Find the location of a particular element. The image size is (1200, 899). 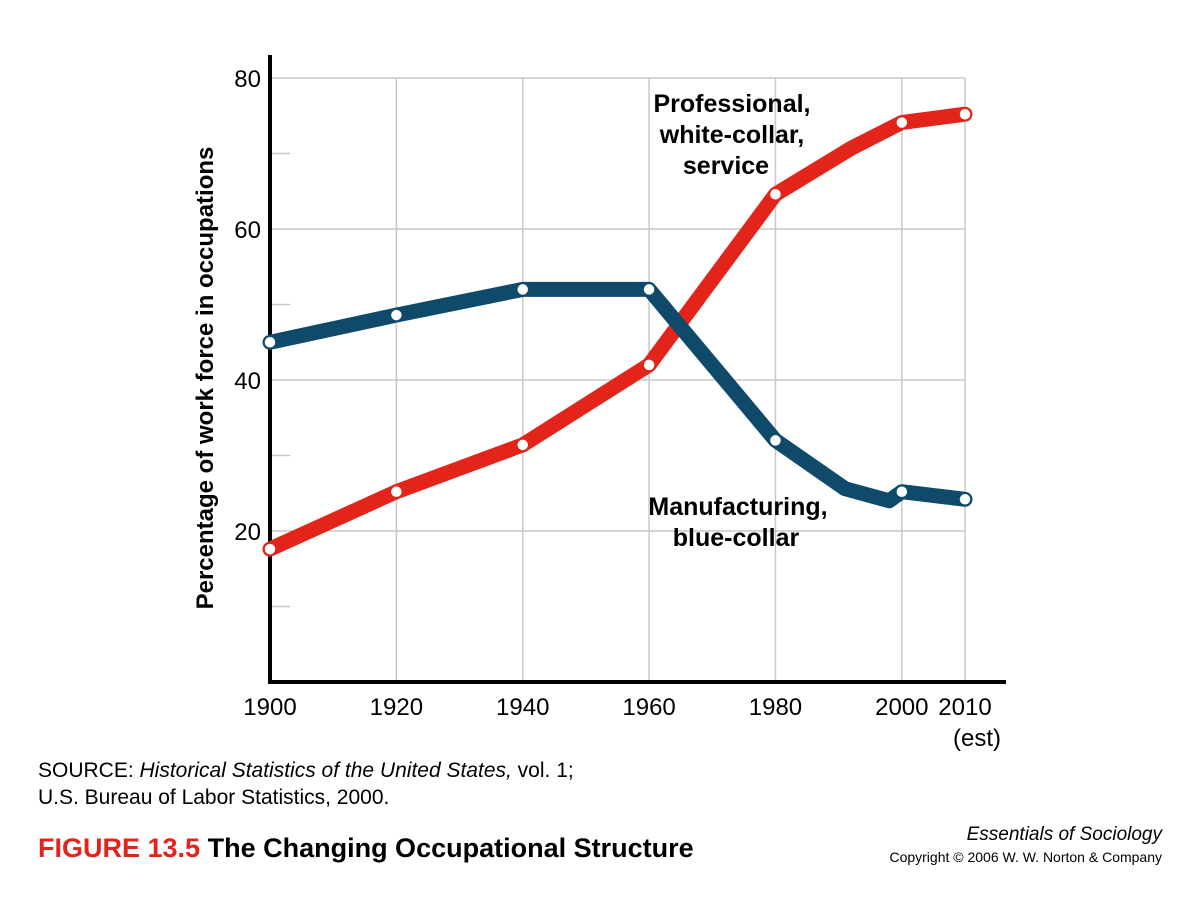

figure-number: FIGURE 13.5 is located at coordinates (119, 848).